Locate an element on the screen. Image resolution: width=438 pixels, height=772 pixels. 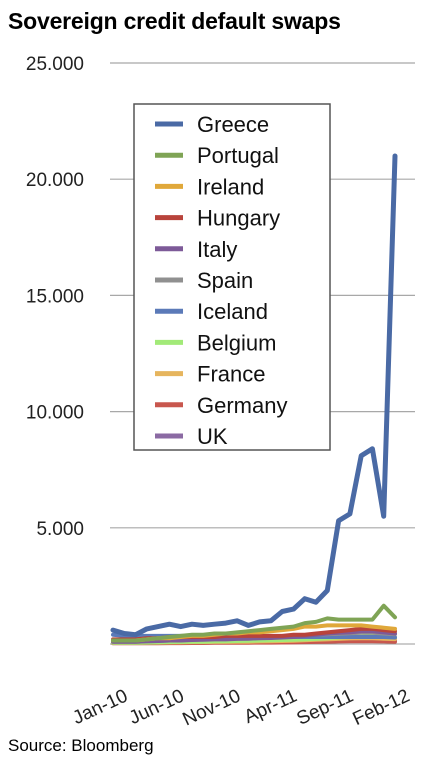
legend-label-italy: Italy is located at coordinates (217, 249).